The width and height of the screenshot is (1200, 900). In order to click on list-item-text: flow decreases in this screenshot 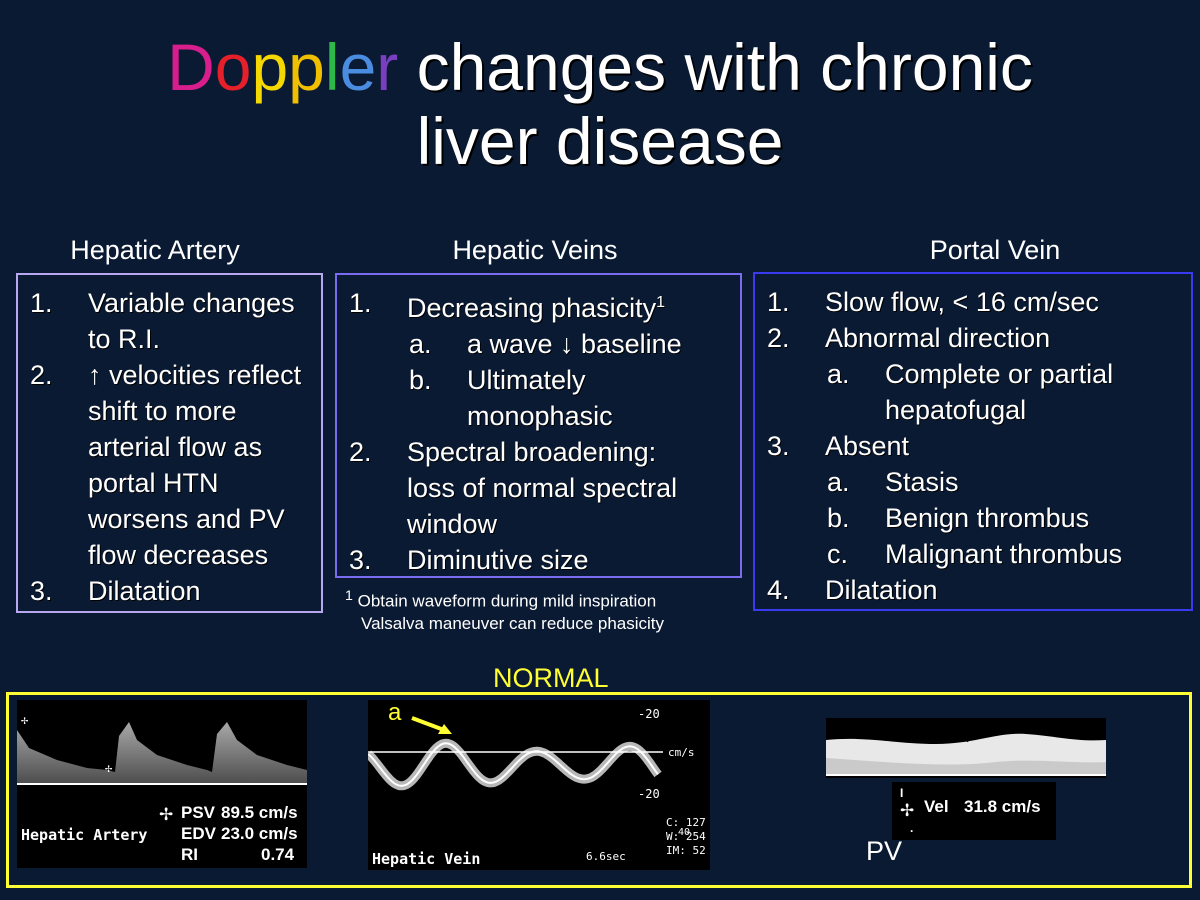, I will do `click(178, 555)`.